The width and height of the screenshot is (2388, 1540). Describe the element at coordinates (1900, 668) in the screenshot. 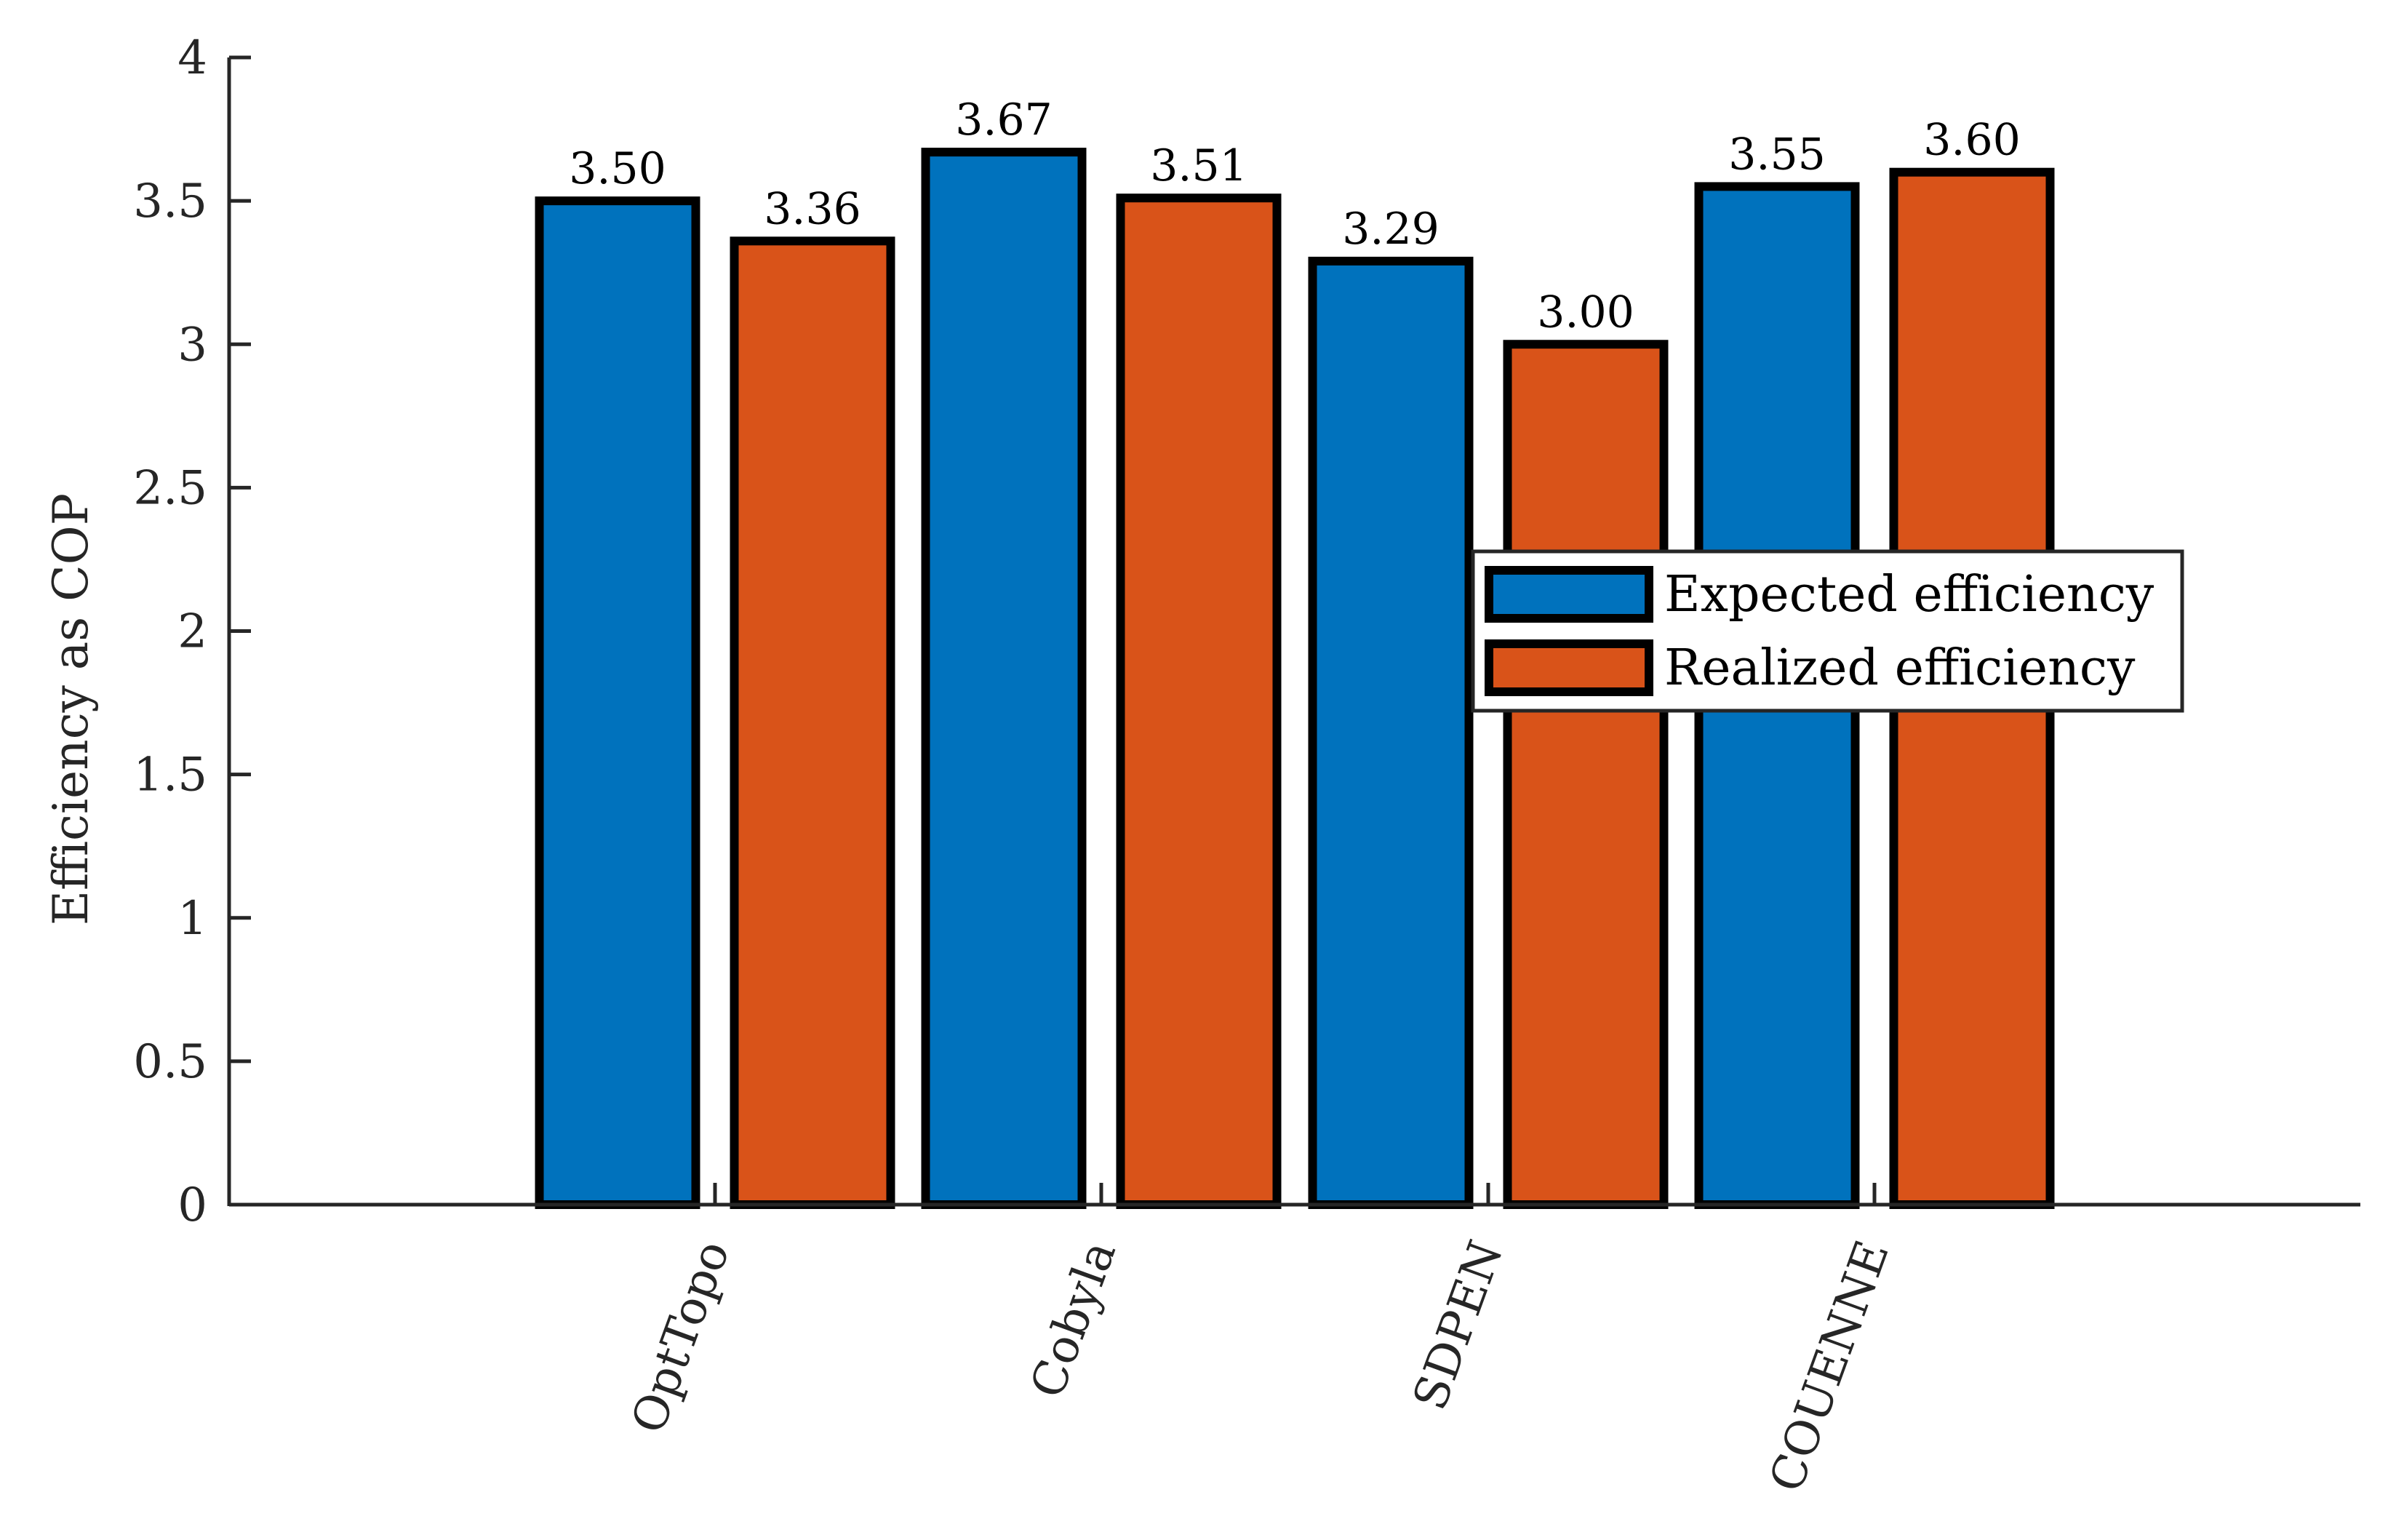

I see `legend-label-realized: Realized efficiency` at that location.